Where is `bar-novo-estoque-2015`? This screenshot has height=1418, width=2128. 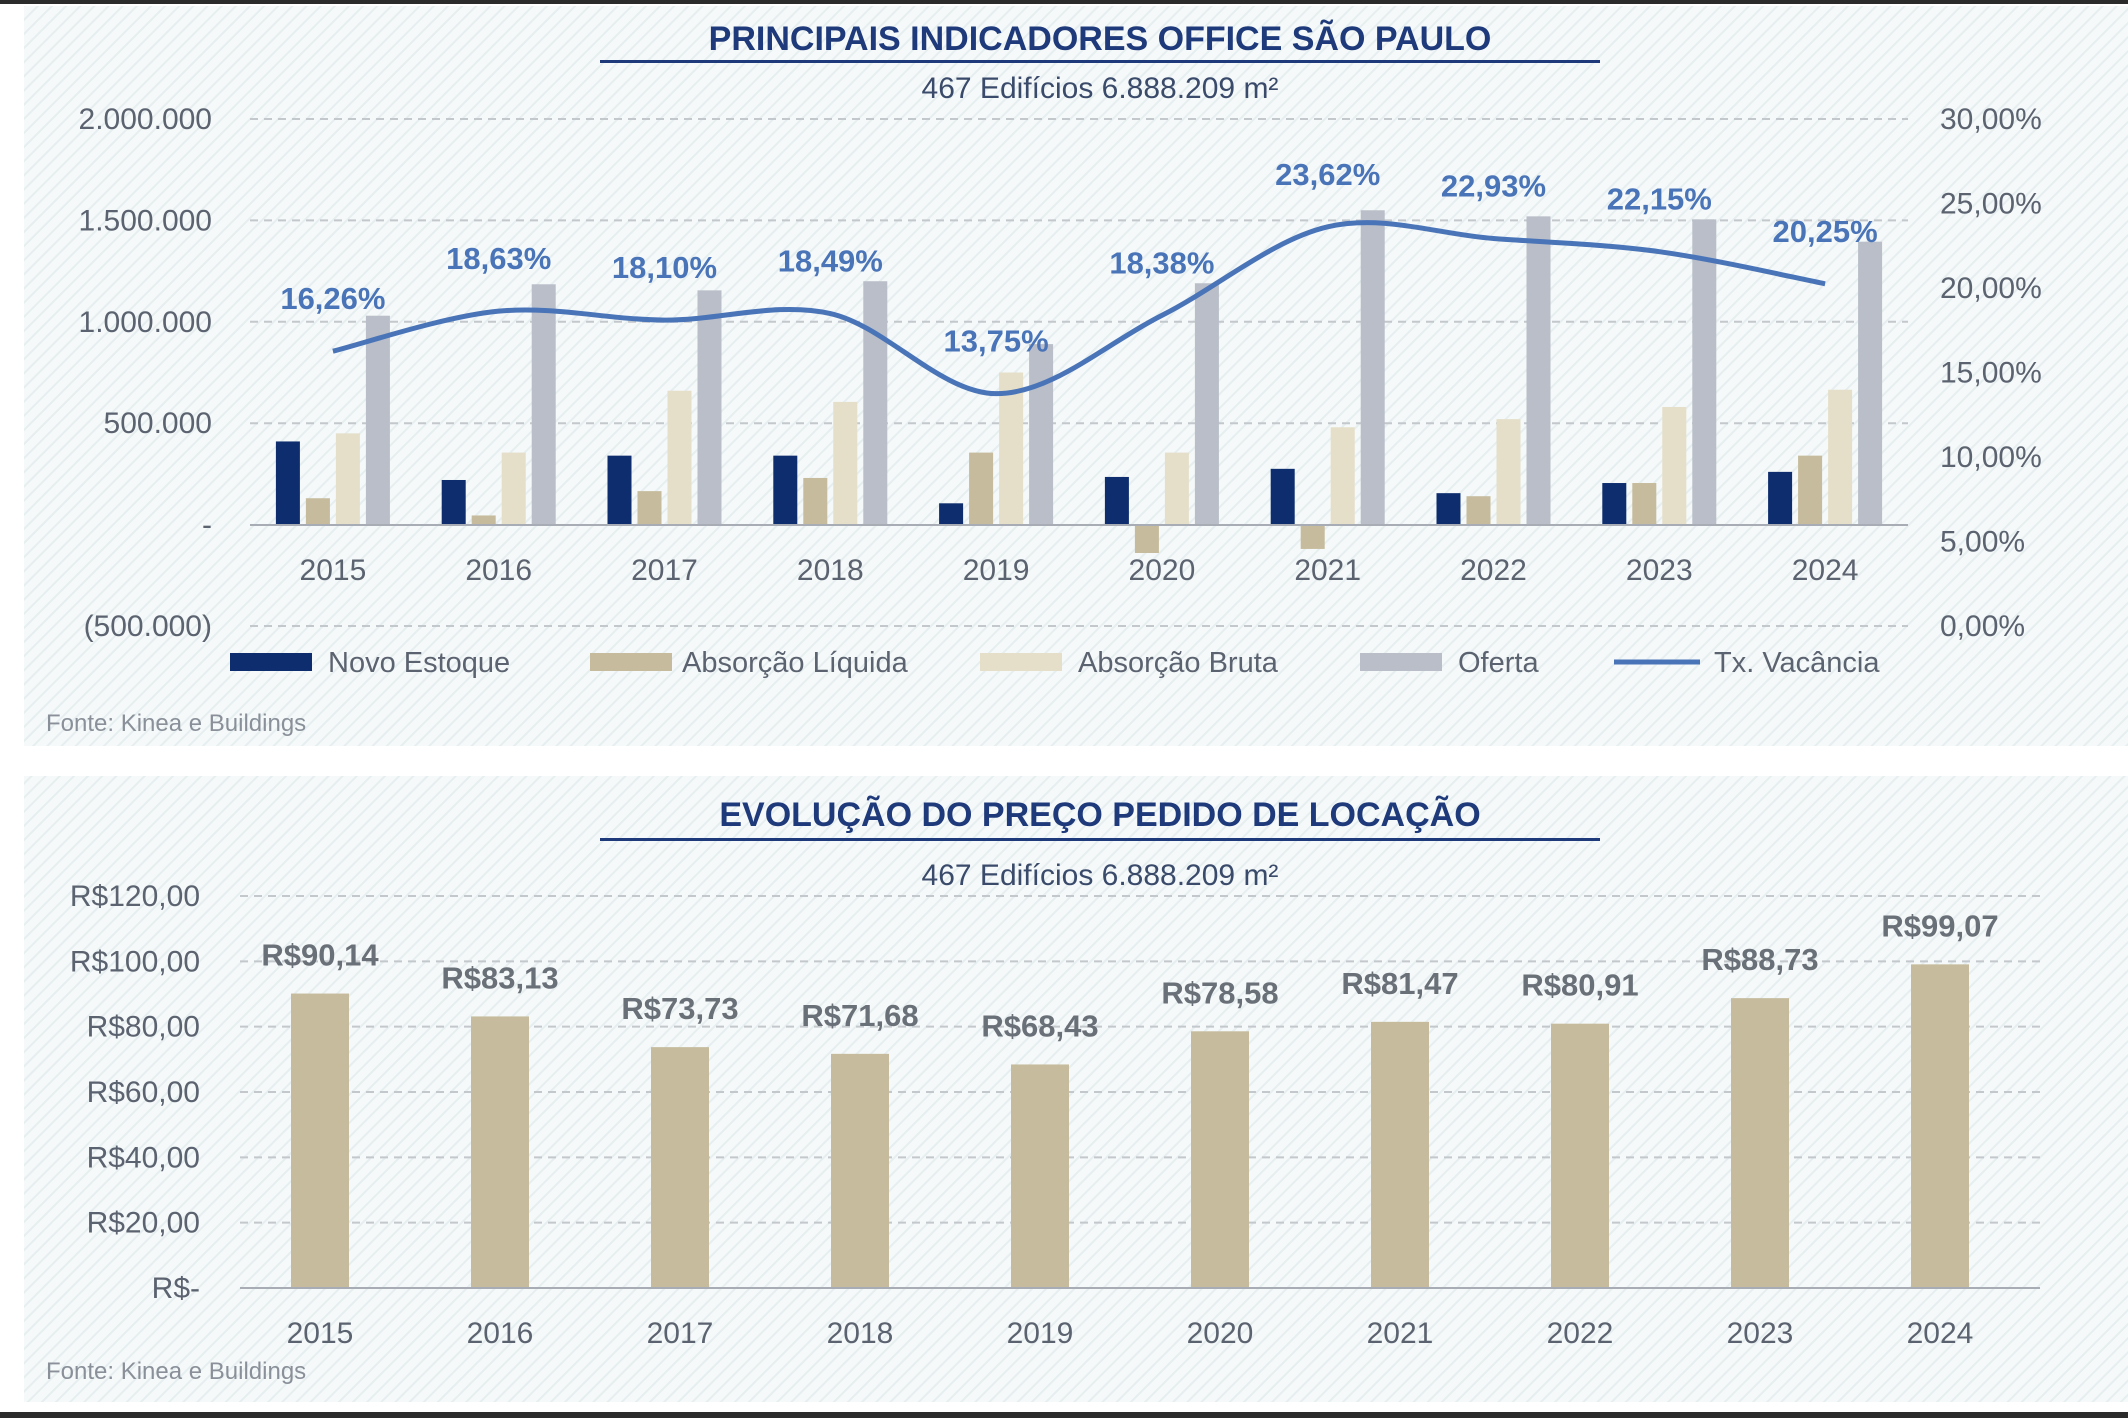 bar-novo-estoque-2015 is located at coordinates (287, 483).